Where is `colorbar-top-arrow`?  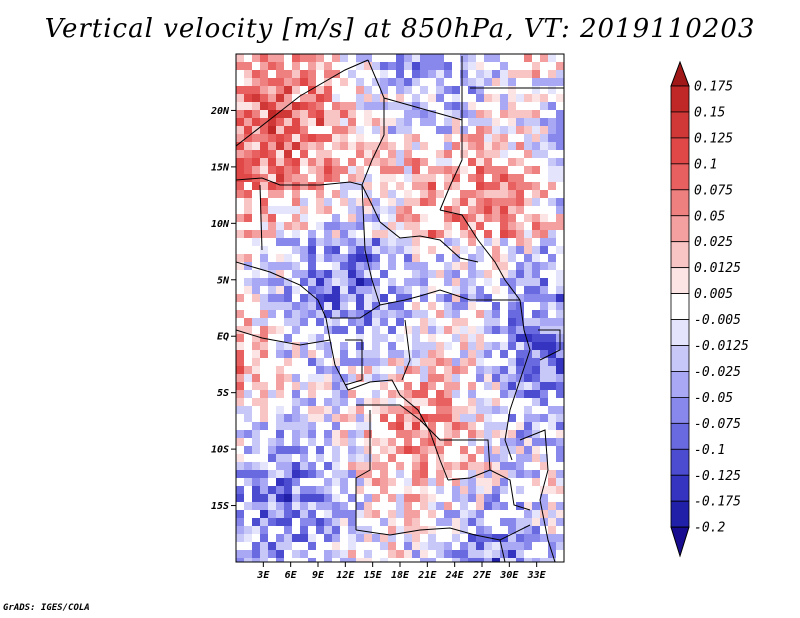
colorbar-top-arrow is located at coordinates (680, 73).